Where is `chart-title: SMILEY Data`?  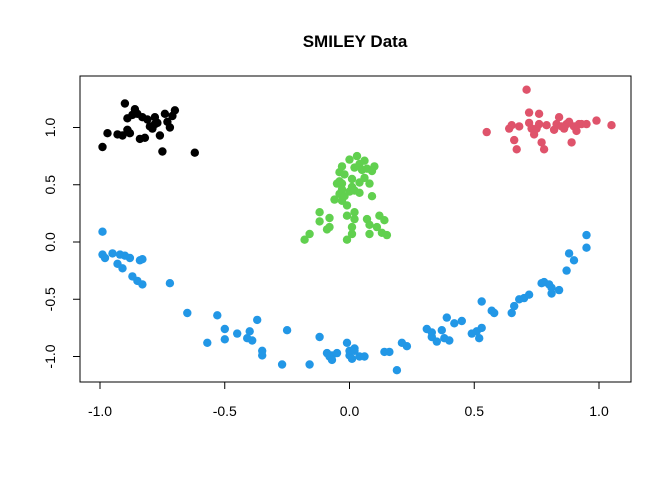 chart-title: SMILEY Data is located at coordinates (355, 41).